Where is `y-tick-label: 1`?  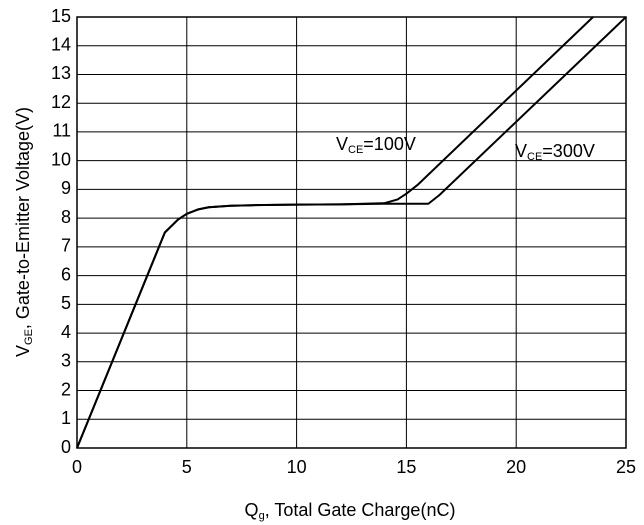 y-tick-label: 1 is located at coordinates (66, 418).